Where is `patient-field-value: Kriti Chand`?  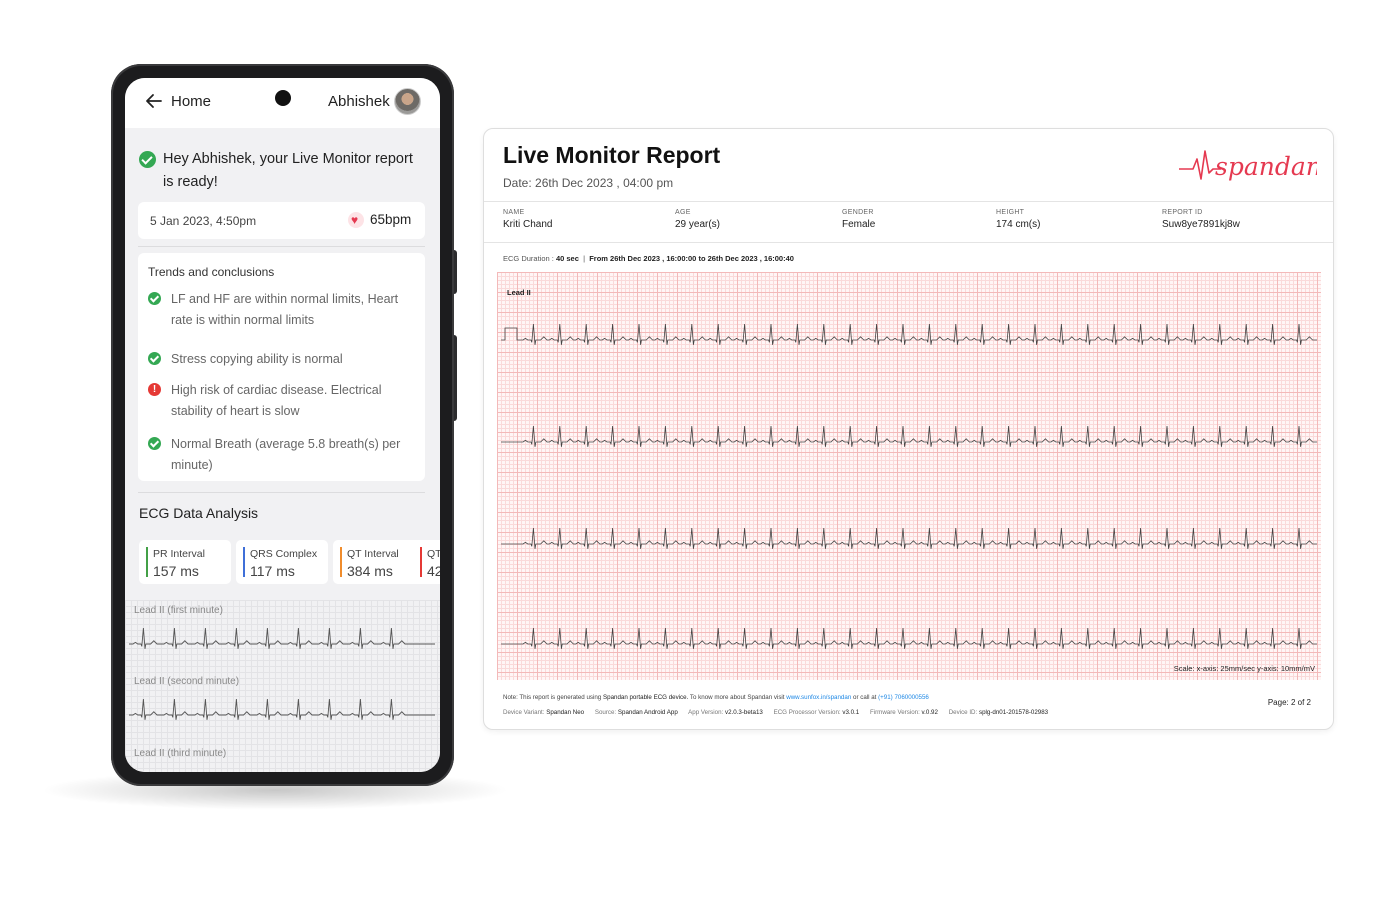 patient-field-value: Kriti Chand is located at coordinates (528, 224).